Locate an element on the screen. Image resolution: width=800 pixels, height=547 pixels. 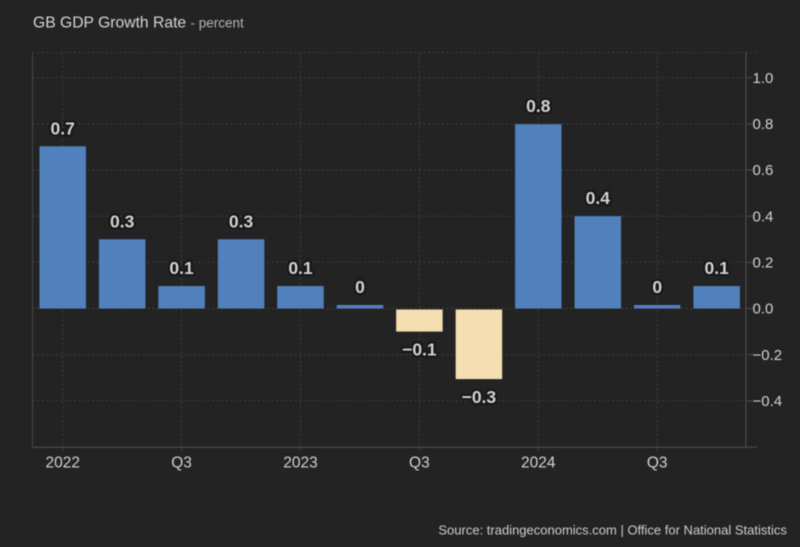
svg-text: −0.2 is located at coordinates (768, 355).